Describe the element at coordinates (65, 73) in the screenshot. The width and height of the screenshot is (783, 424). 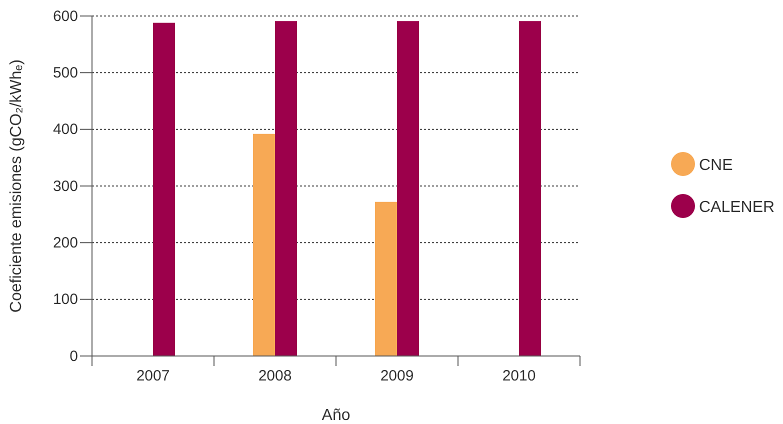
I see `y-tick-label: 500` at that location.